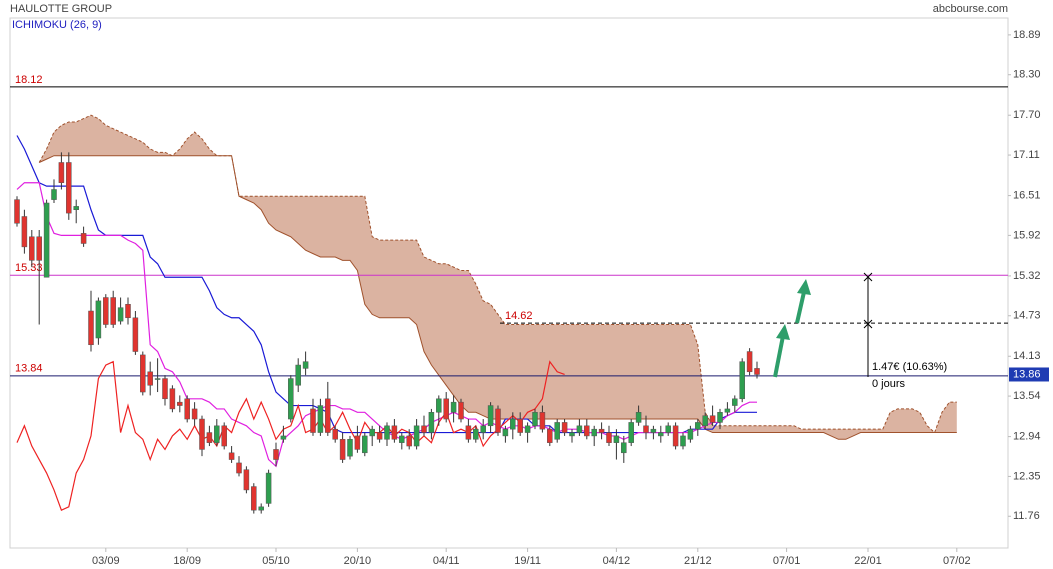  What do you see at coordinates (909, 367) in the screenshot?
I see `annotation: 1.47€ (10.63%)` at bounding box center [909, 367].